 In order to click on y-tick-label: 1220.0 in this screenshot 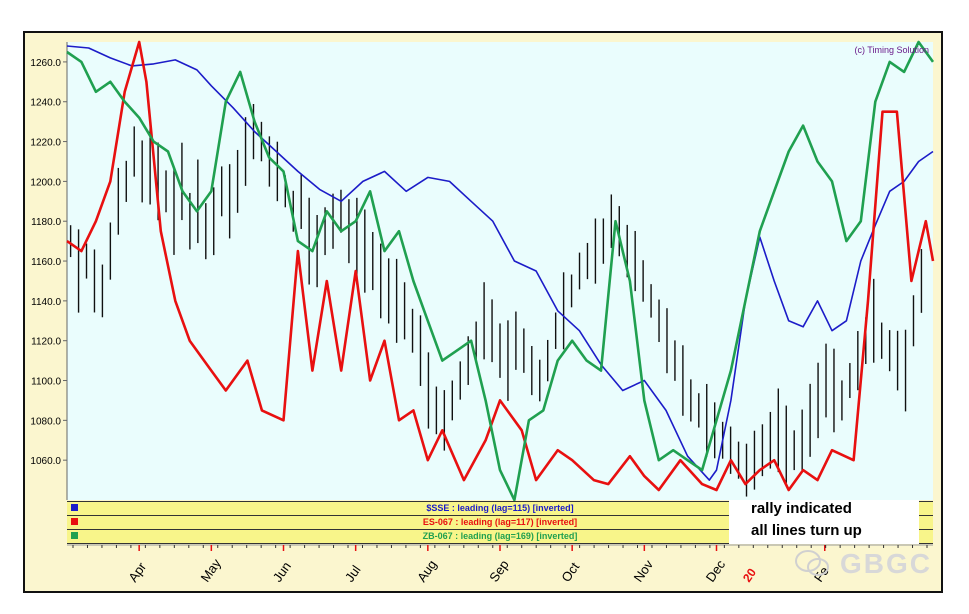, I will do `click(45, 143)`.